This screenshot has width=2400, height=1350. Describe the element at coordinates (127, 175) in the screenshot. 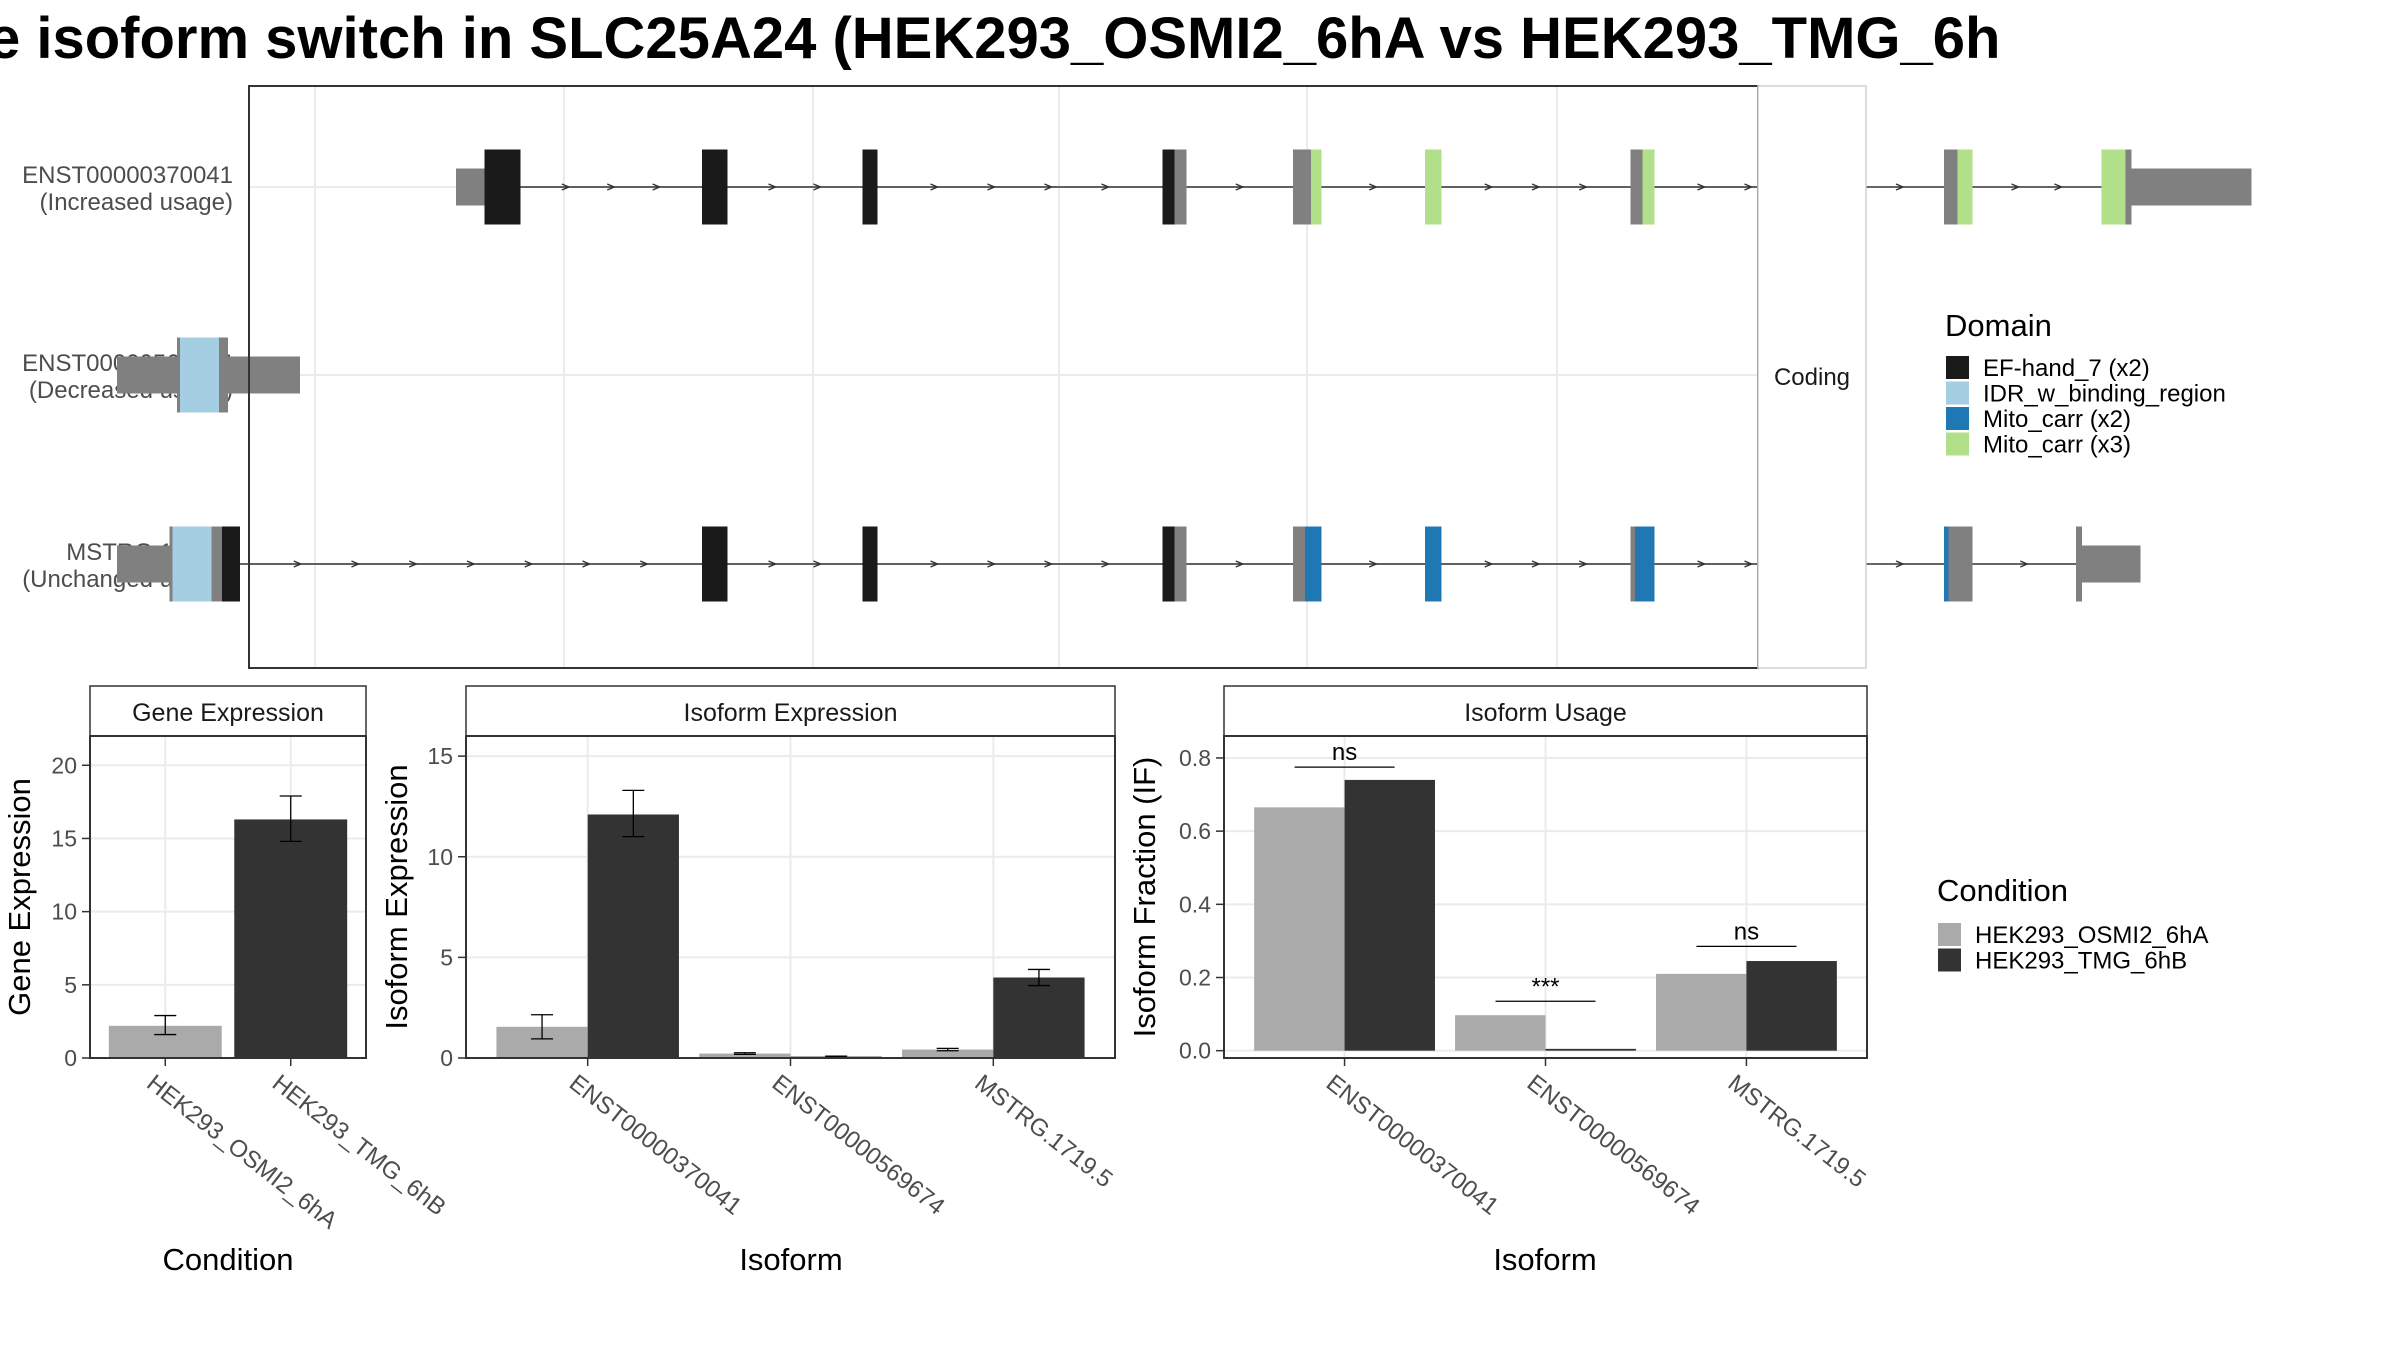

I see `transcript-name-label: ENST00000370041` at that location.